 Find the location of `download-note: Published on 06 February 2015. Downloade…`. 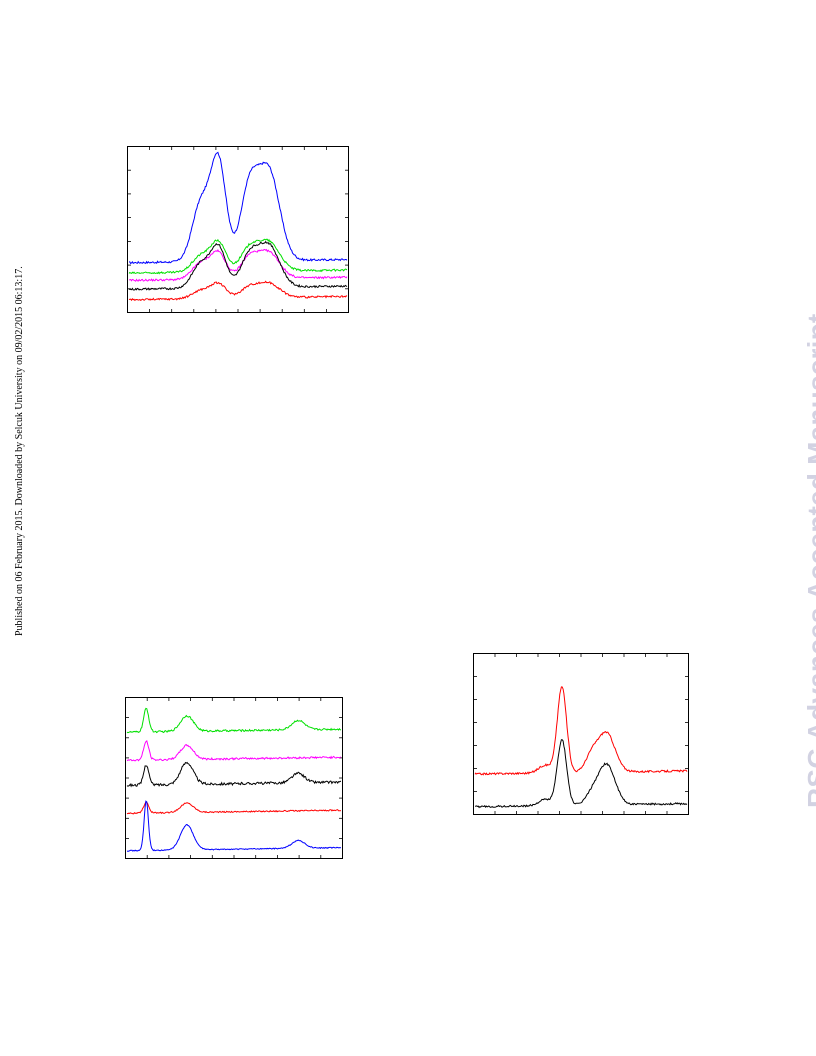

download-note: Published on 06 February 2015. Downloade… is located at coordinates (19, 451).